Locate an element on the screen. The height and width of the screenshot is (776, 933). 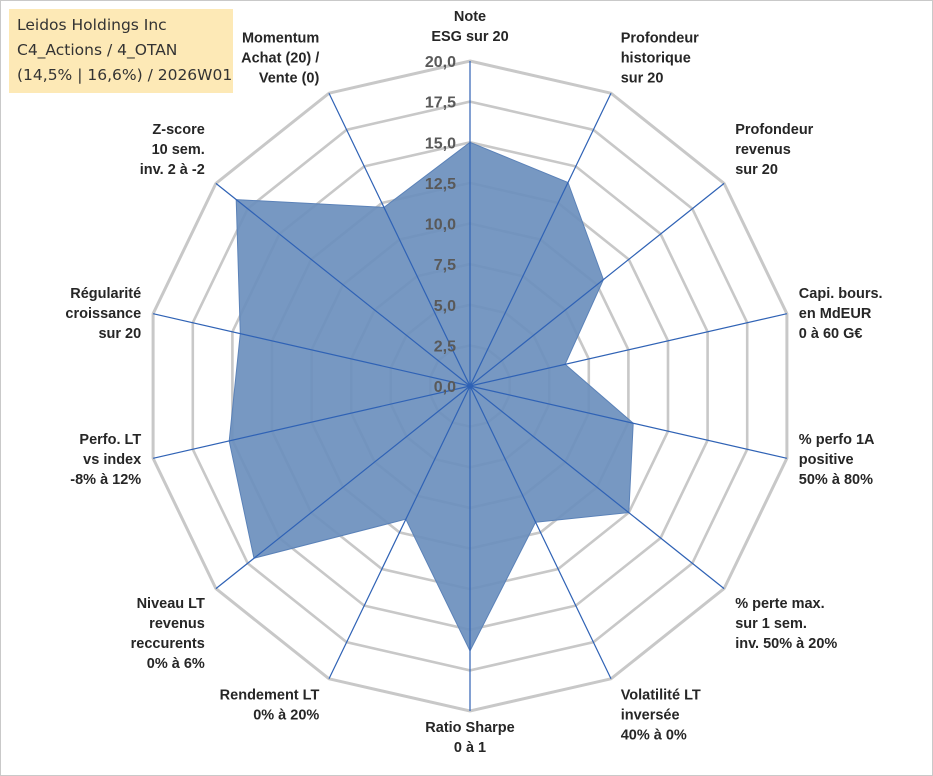
tick-label: 10,0 is located at coordinates (440, 225).